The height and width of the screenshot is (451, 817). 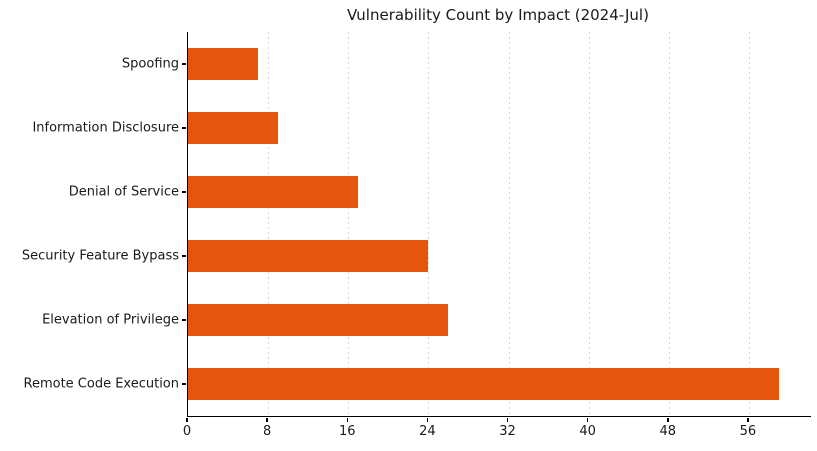 I want to click on bar-security-feature-bypass, so click(x=308, y=256).